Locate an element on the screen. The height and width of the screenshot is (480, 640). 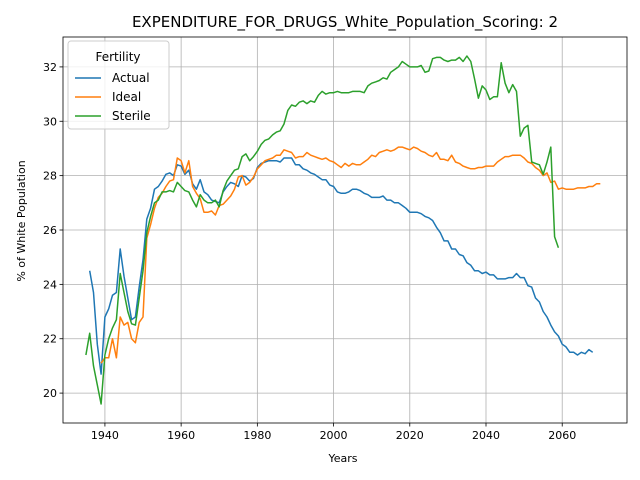
x-tick-label: 1960 is located at coordinates (181, 435).